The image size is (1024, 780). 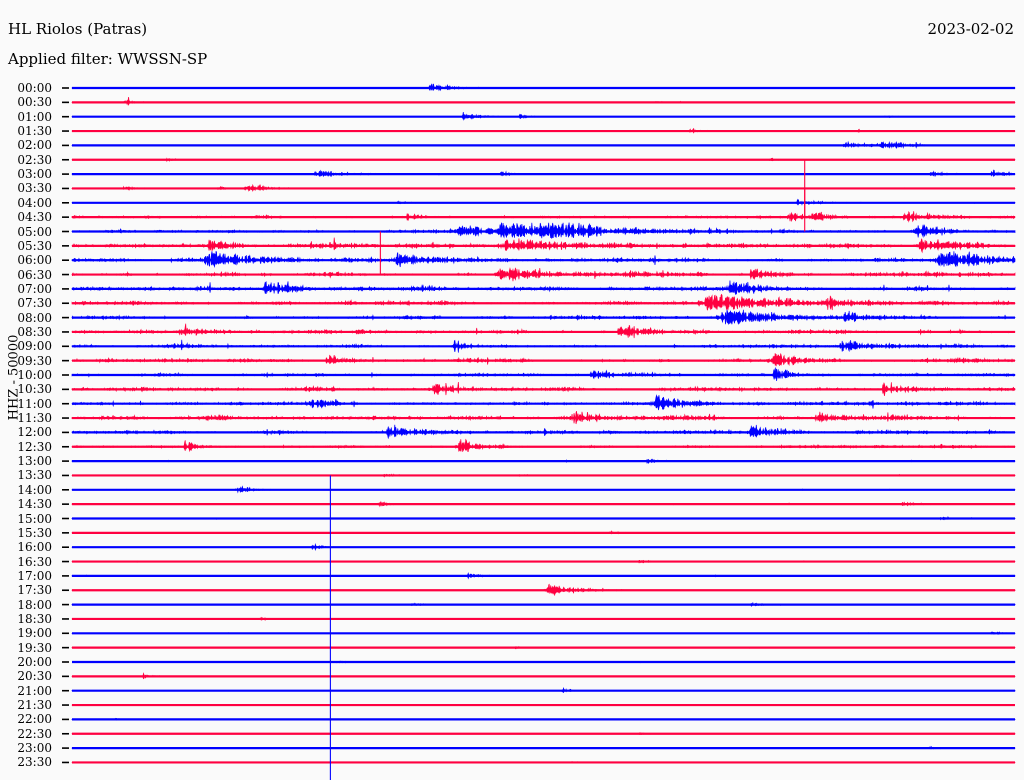 What do you see at coordinates (34, 719) in the screenshot?
I see `time-label: 22:00` at bounding box center [34, 719].